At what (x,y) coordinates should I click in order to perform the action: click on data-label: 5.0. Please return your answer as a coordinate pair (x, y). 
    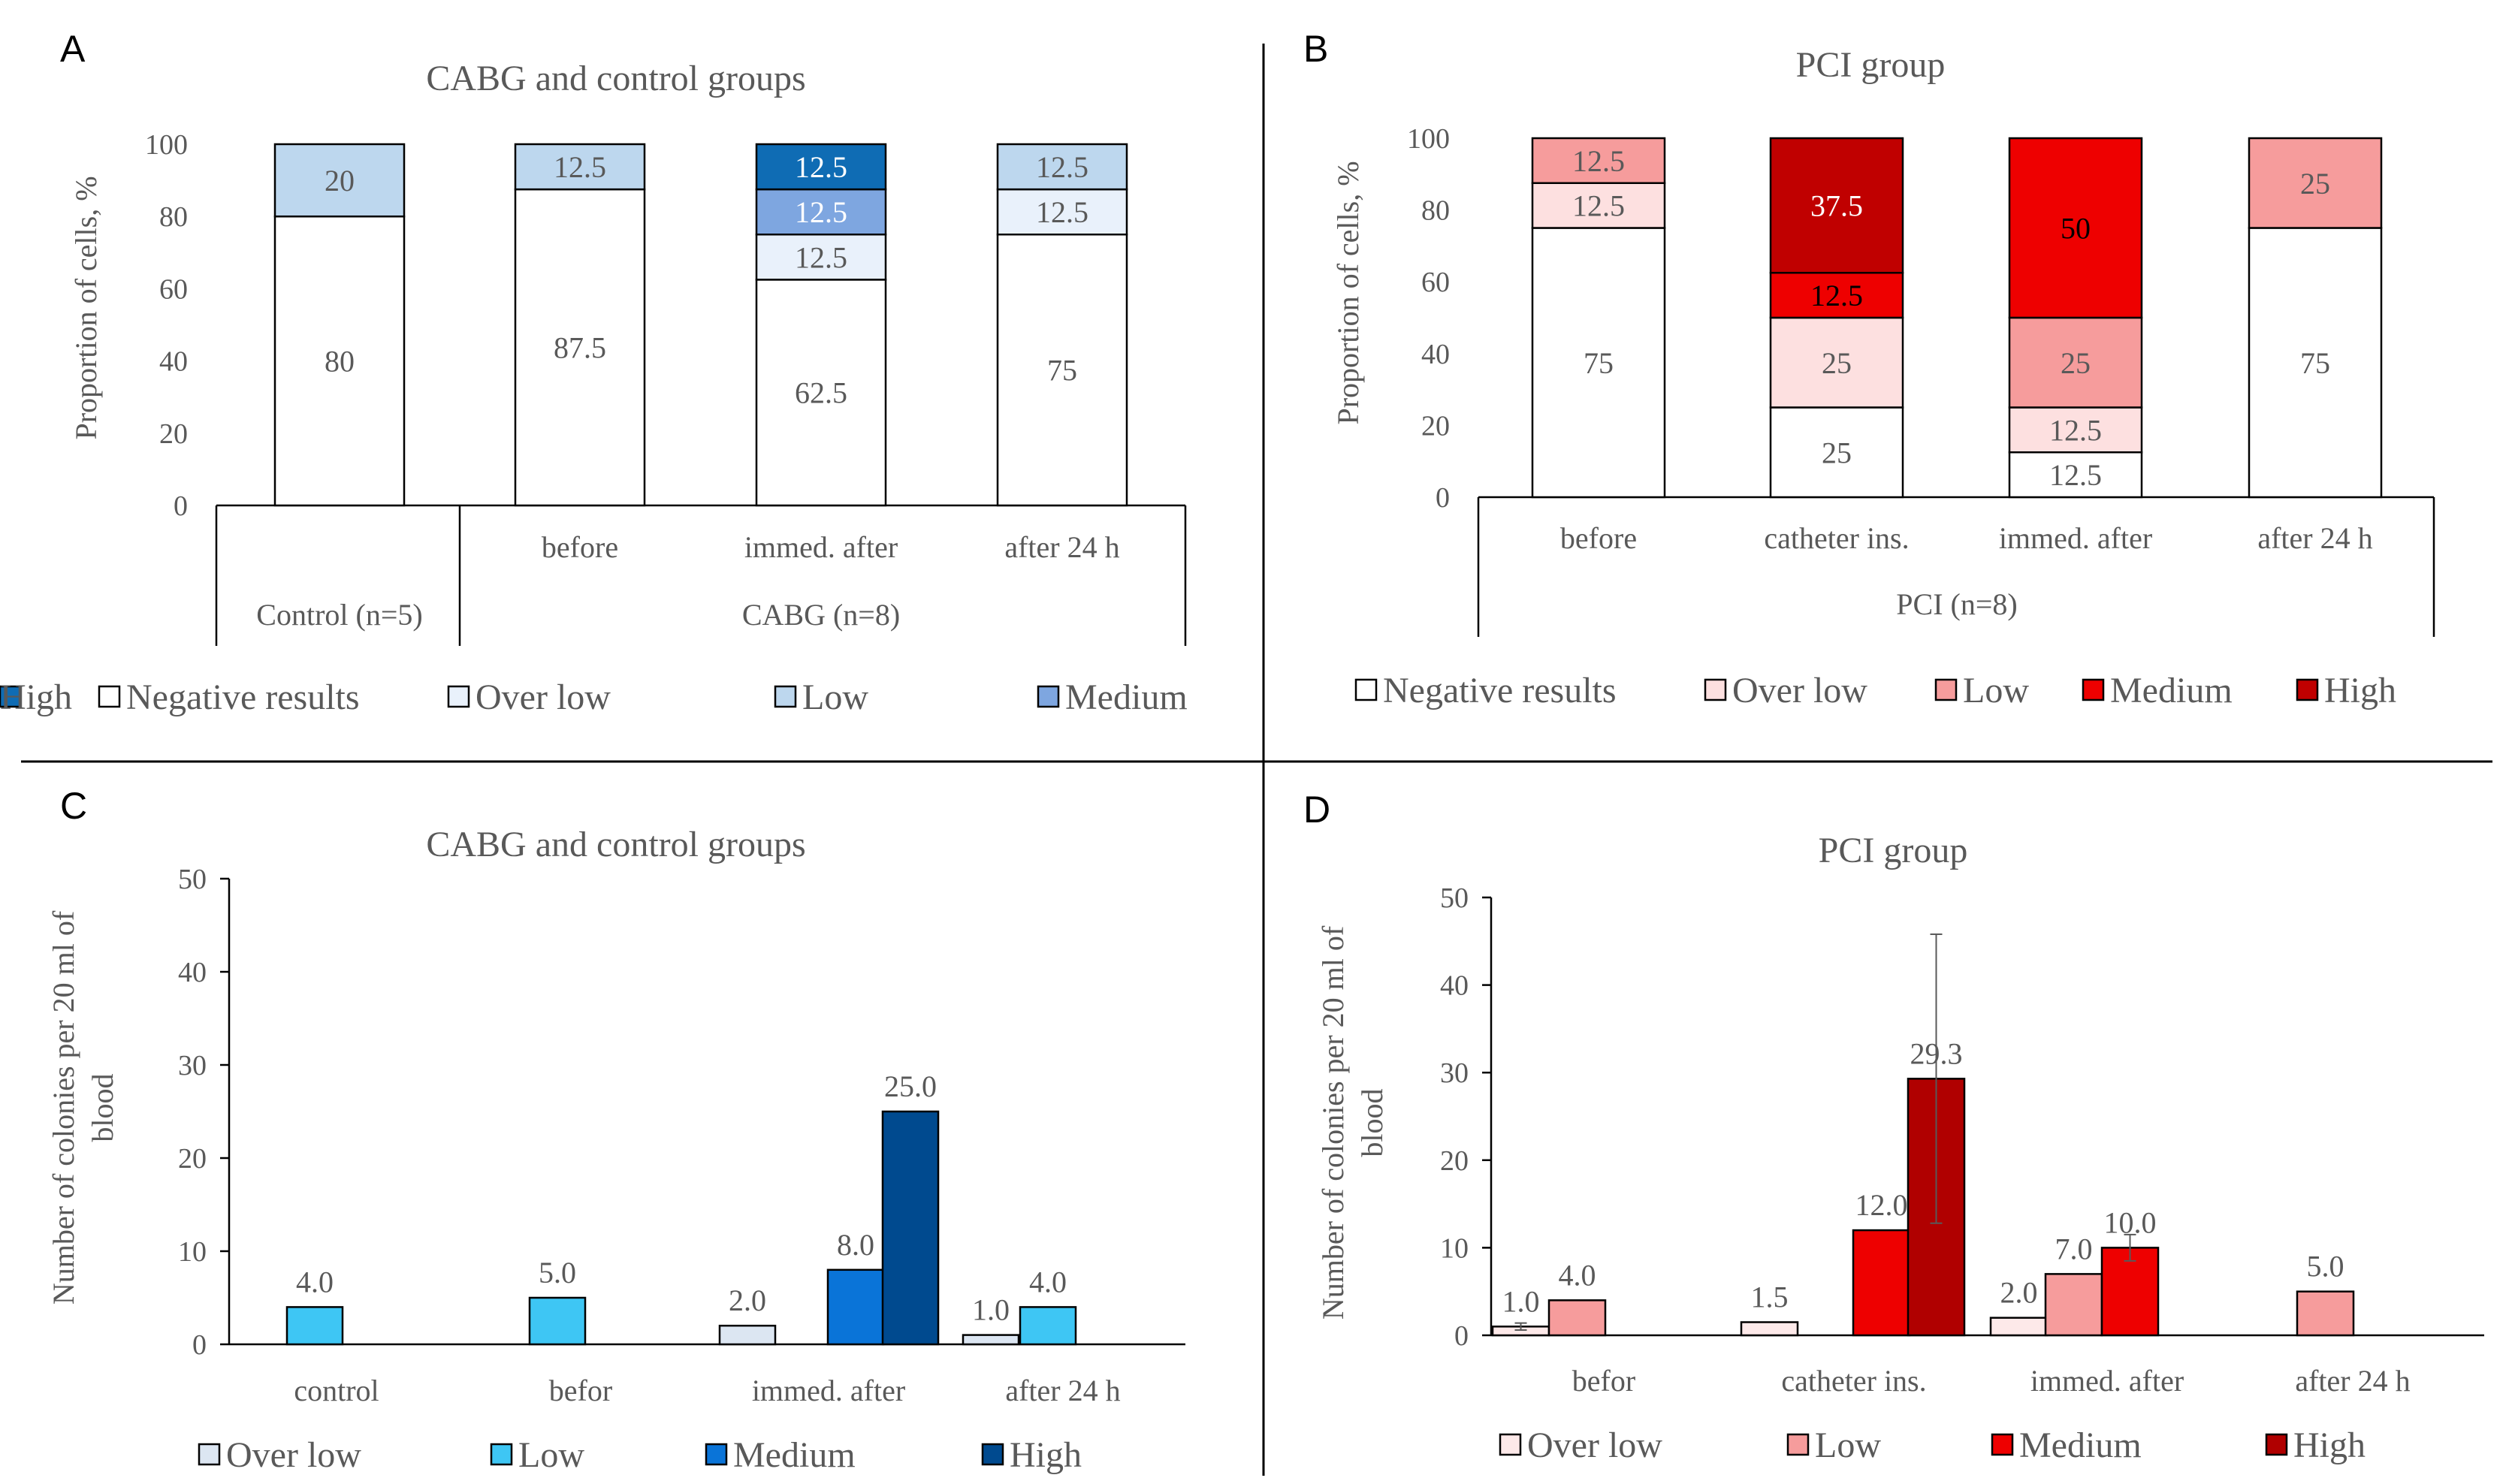
    Looking at the image, I should click on (557, 1272).